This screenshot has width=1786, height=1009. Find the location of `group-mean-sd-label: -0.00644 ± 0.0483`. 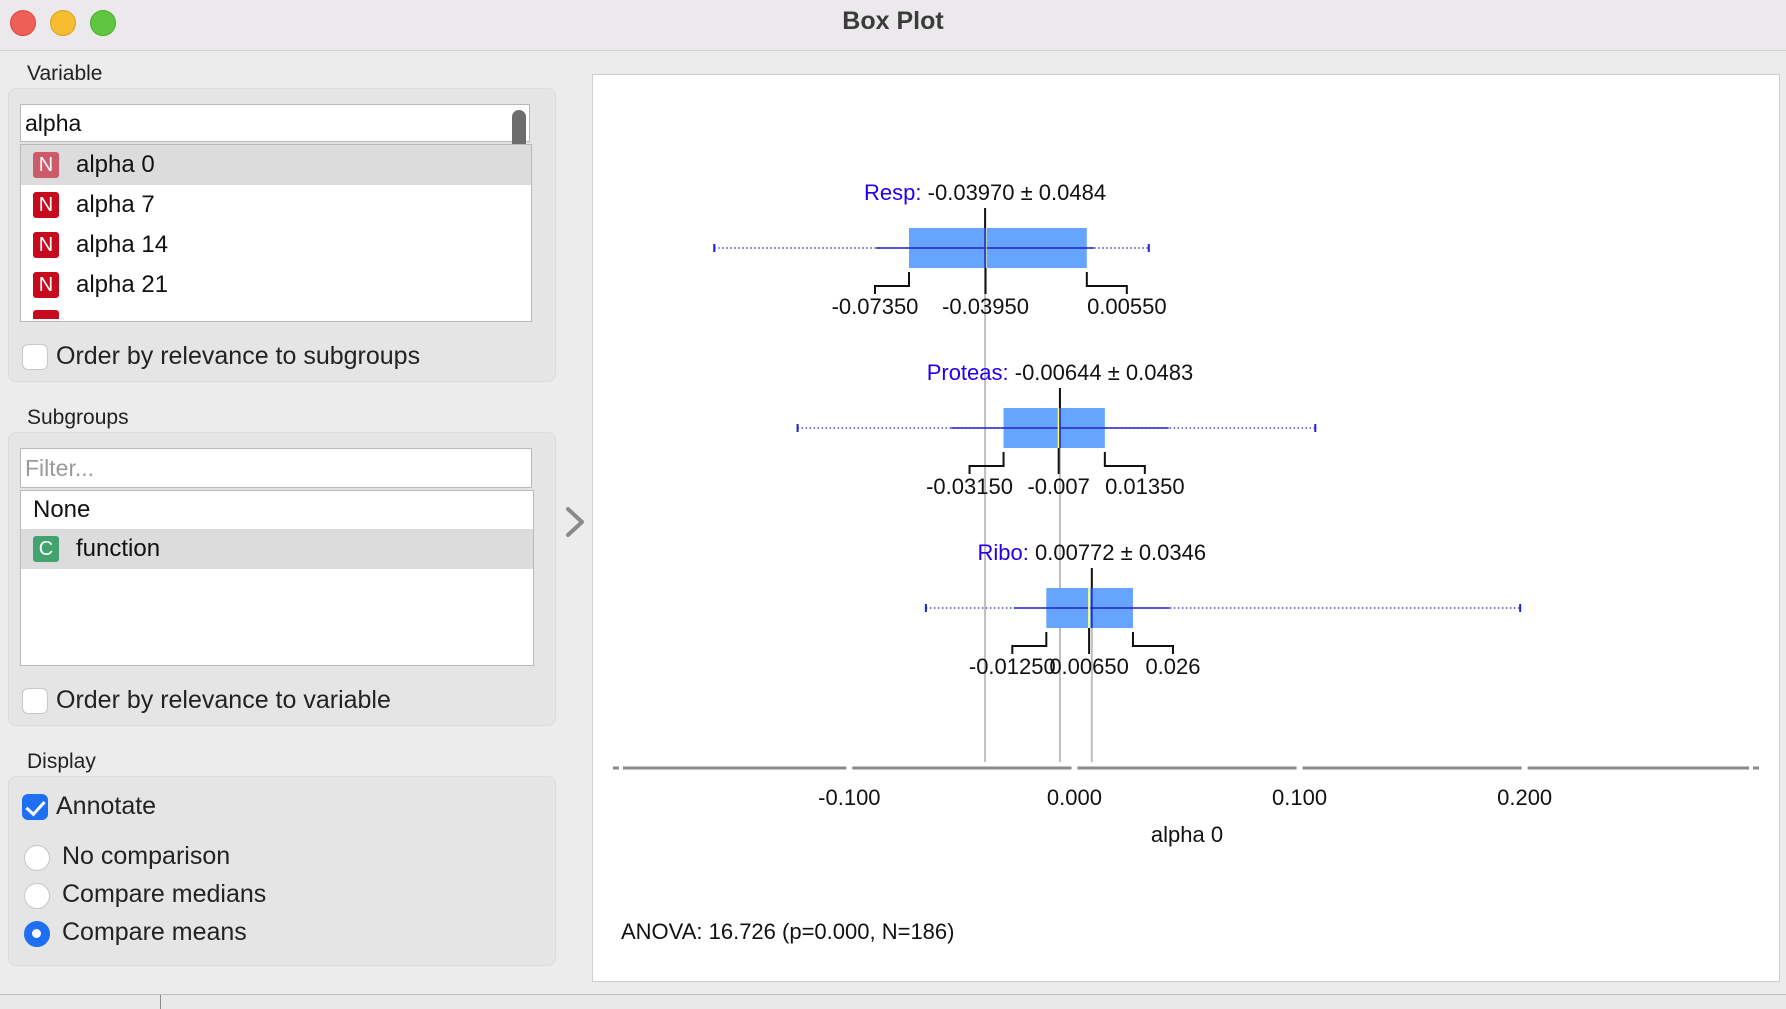

group-mean-sd-label: -0.00644 ± 0.0483 is located at coordinates (1104, 372).